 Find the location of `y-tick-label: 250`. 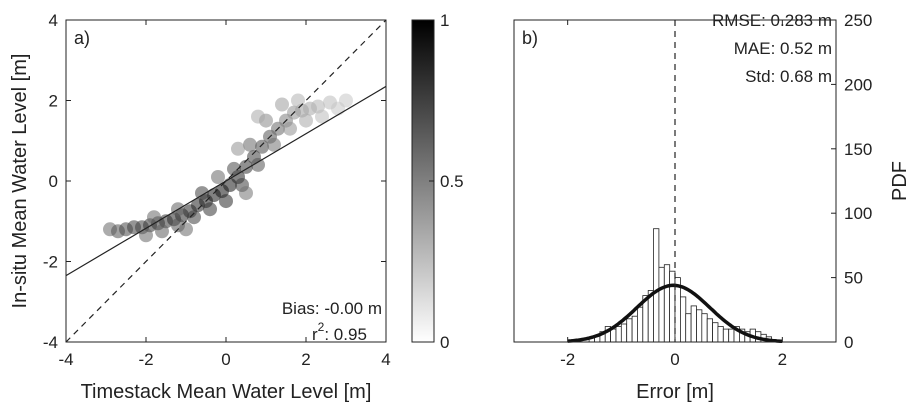

y-tick-label: 250 is located at coordinates (858, 20).